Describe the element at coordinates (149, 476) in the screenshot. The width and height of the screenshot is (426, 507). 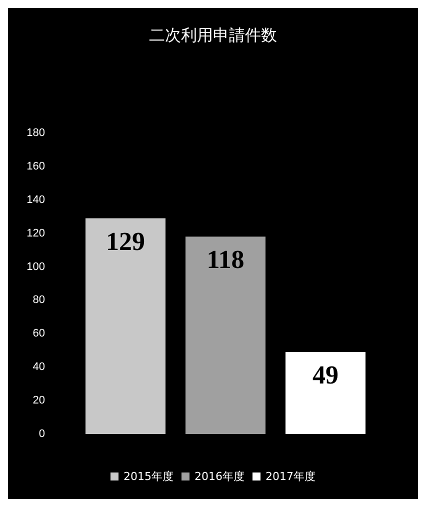
I see `legend-label: 2015年度` at that location.